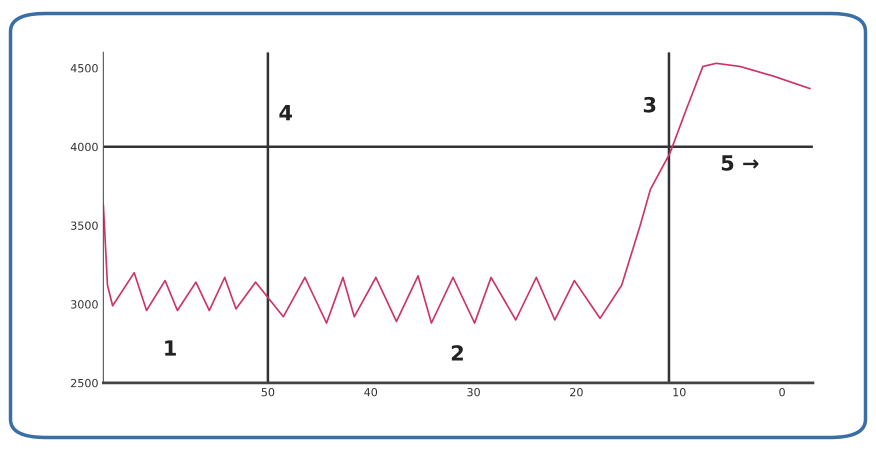 Image resolution: width=876 pixels, height=451 pixels. Describe the element at coordinates (84, 383) in the screenshot. I see `y-tick-label: 2500` at that location.